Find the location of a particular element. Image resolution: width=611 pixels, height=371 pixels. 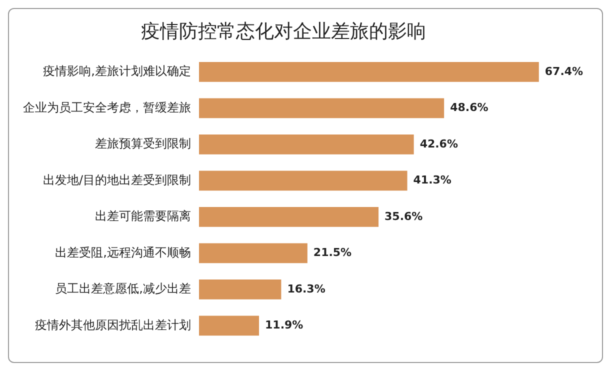

data-label: 67.4% is located at coordinates (564, 71).